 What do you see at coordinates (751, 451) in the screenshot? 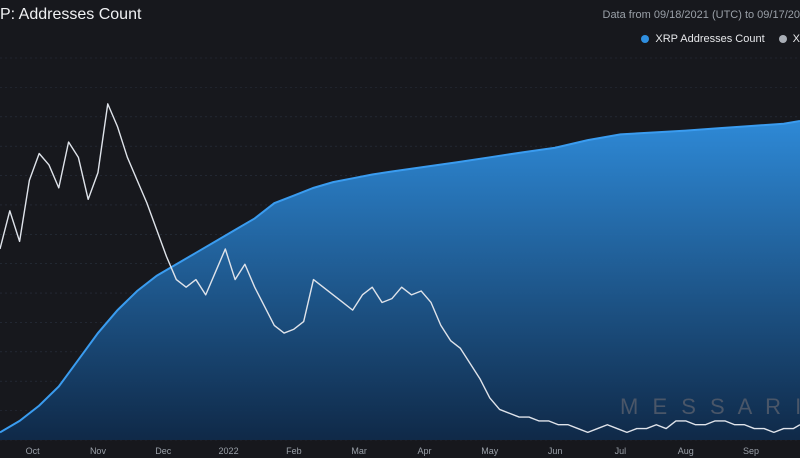
I see `x-tick-label: Sep` at bounding box center [751, 451].